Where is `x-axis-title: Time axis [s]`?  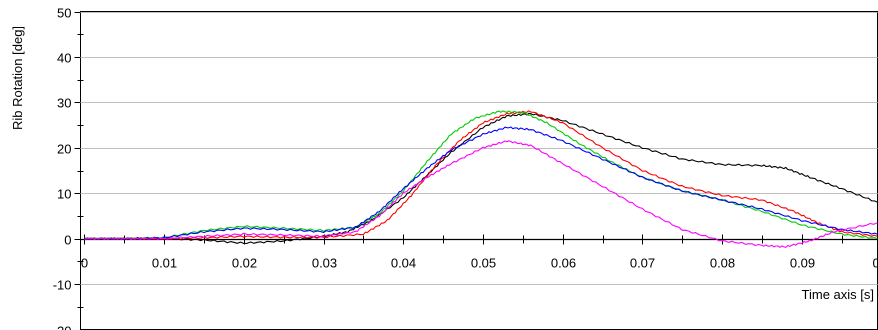
x-axis-title: Time axis [s] is located at coordinates (838, 294).